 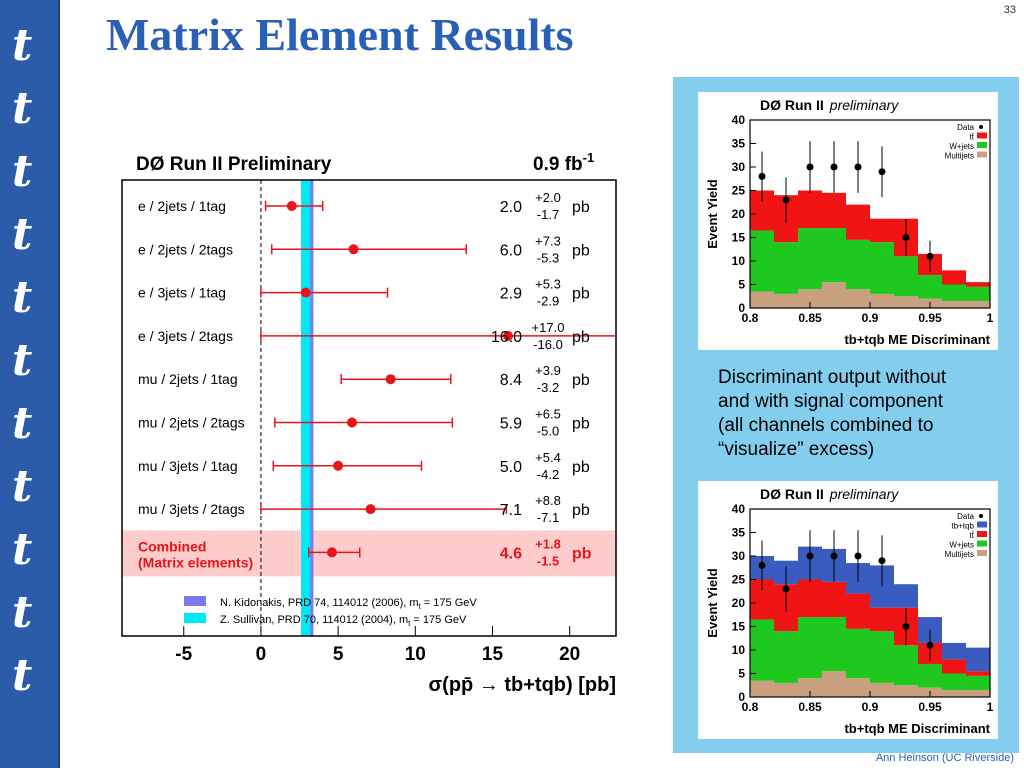 I want to click on x-tick-label: 0, so click(x=261, y=654).